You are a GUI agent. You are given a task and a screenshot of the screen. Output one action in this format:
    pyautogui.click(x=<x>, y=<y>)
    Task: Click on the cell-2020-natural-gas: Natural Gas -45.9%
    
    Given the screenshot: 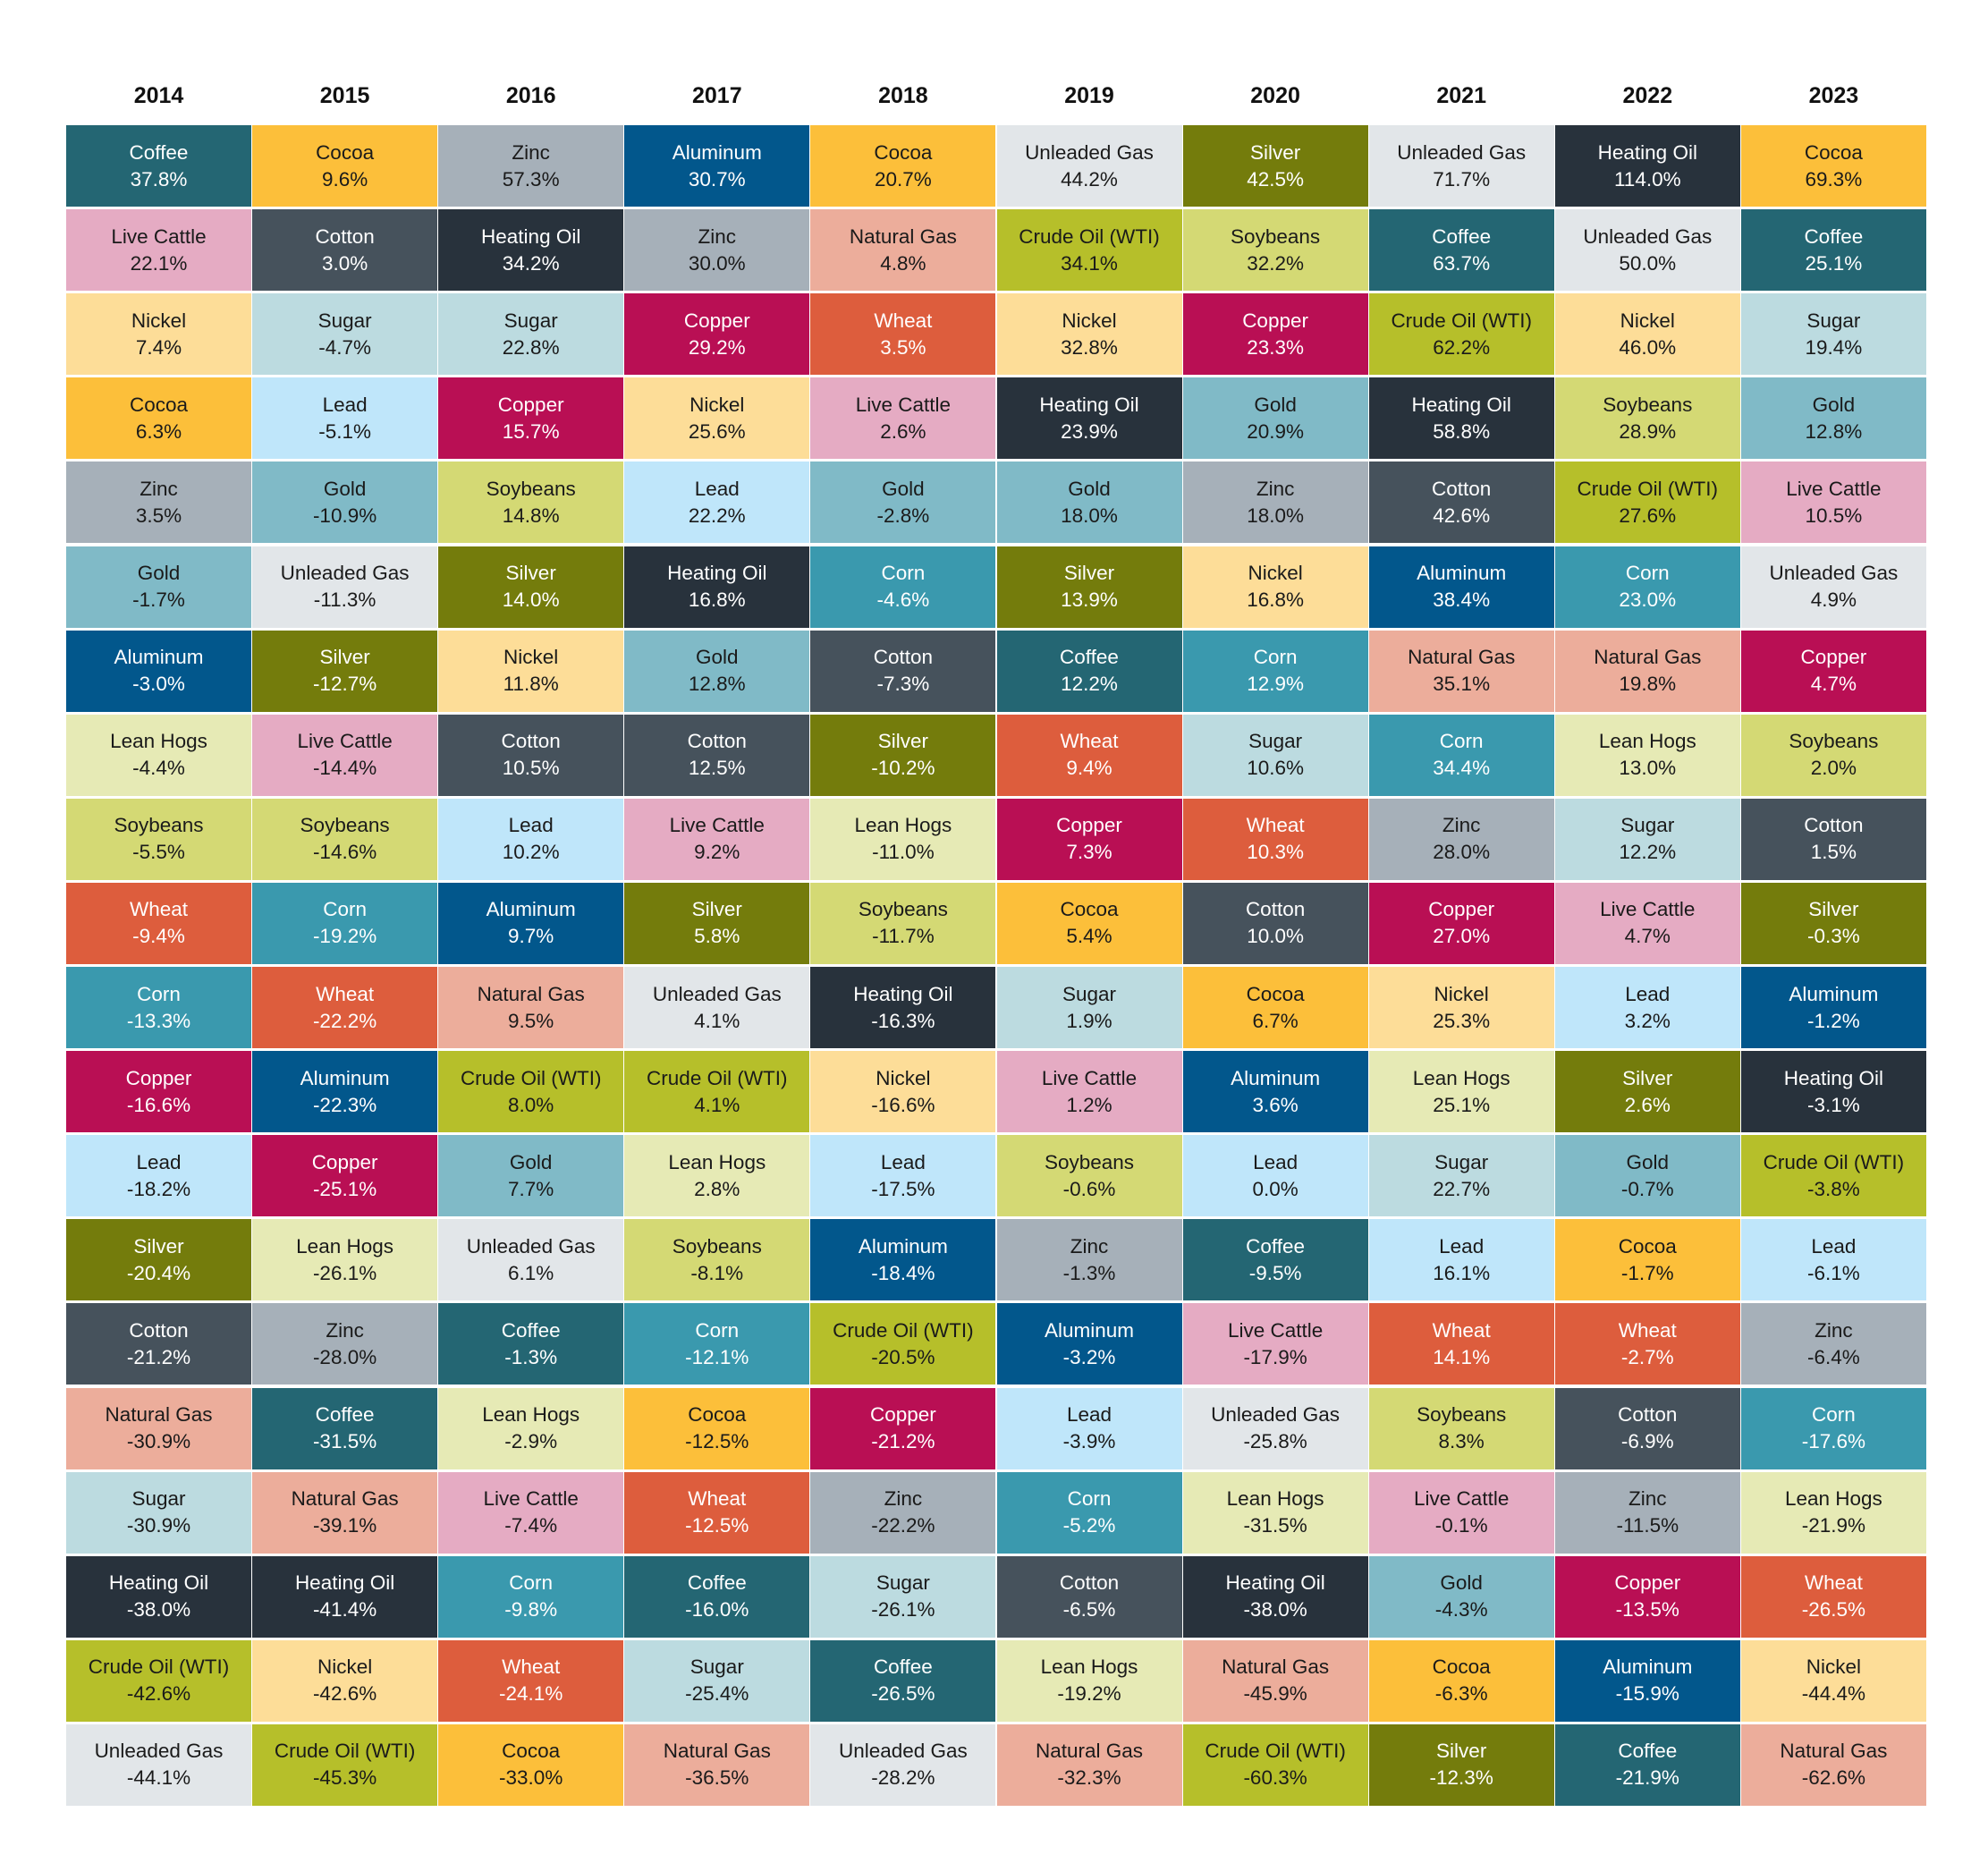 What is the action you would take?
    pyautogui.click(x=1275, y=1681)
    